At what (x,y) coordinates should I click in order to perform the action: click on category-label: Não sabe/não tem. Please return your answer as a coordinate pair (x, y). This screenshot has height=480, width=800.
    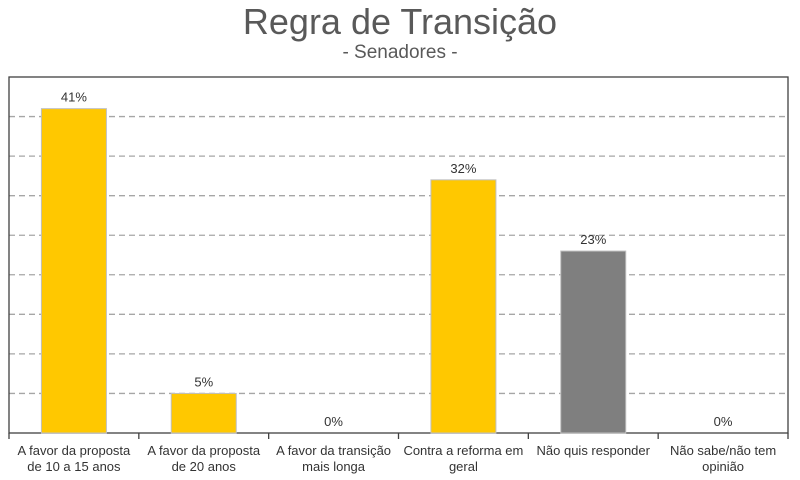
    Looking at the image, I should click on (723, 450).